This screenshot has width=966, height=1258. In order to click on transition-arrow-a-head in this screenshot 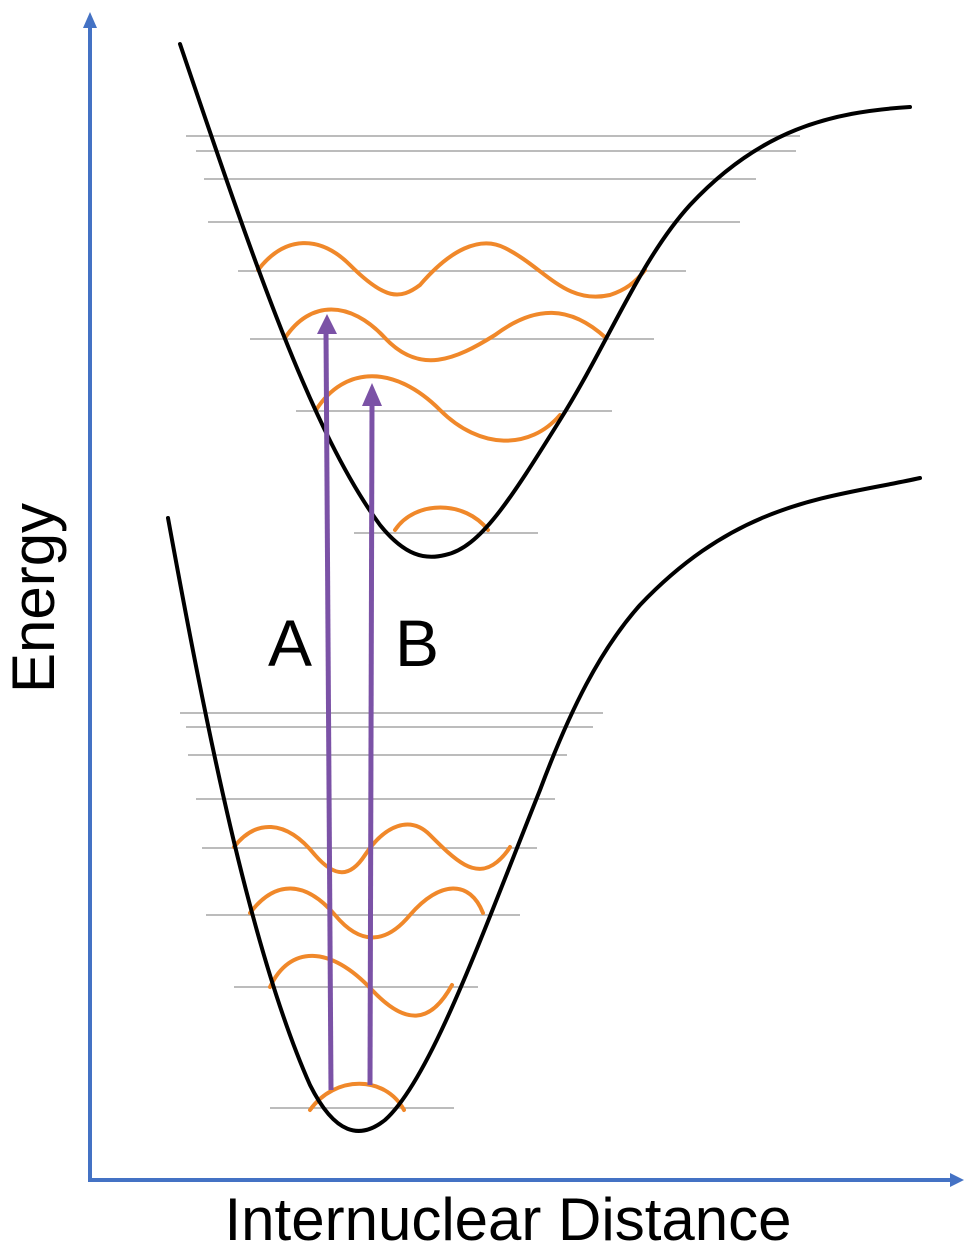, I will do `click(327, 324)`.